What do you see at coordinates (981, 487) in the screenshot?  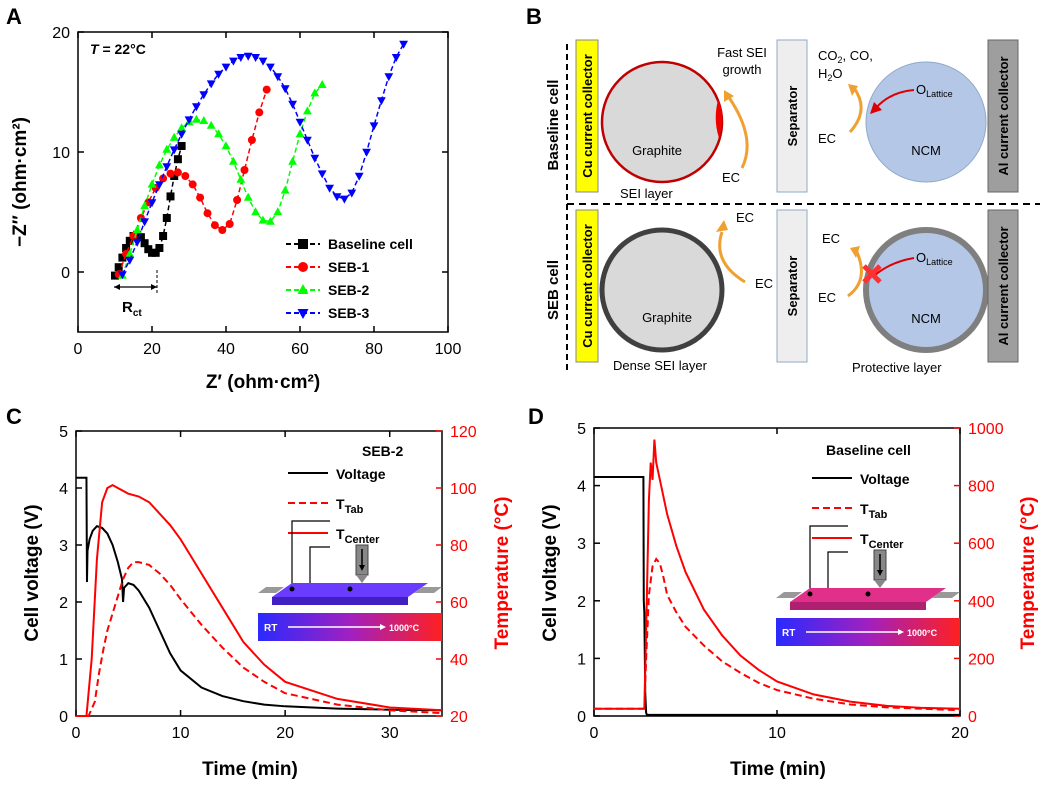 I see `chart-d-y2tick-label: 800` at bounding box center [981, 487].